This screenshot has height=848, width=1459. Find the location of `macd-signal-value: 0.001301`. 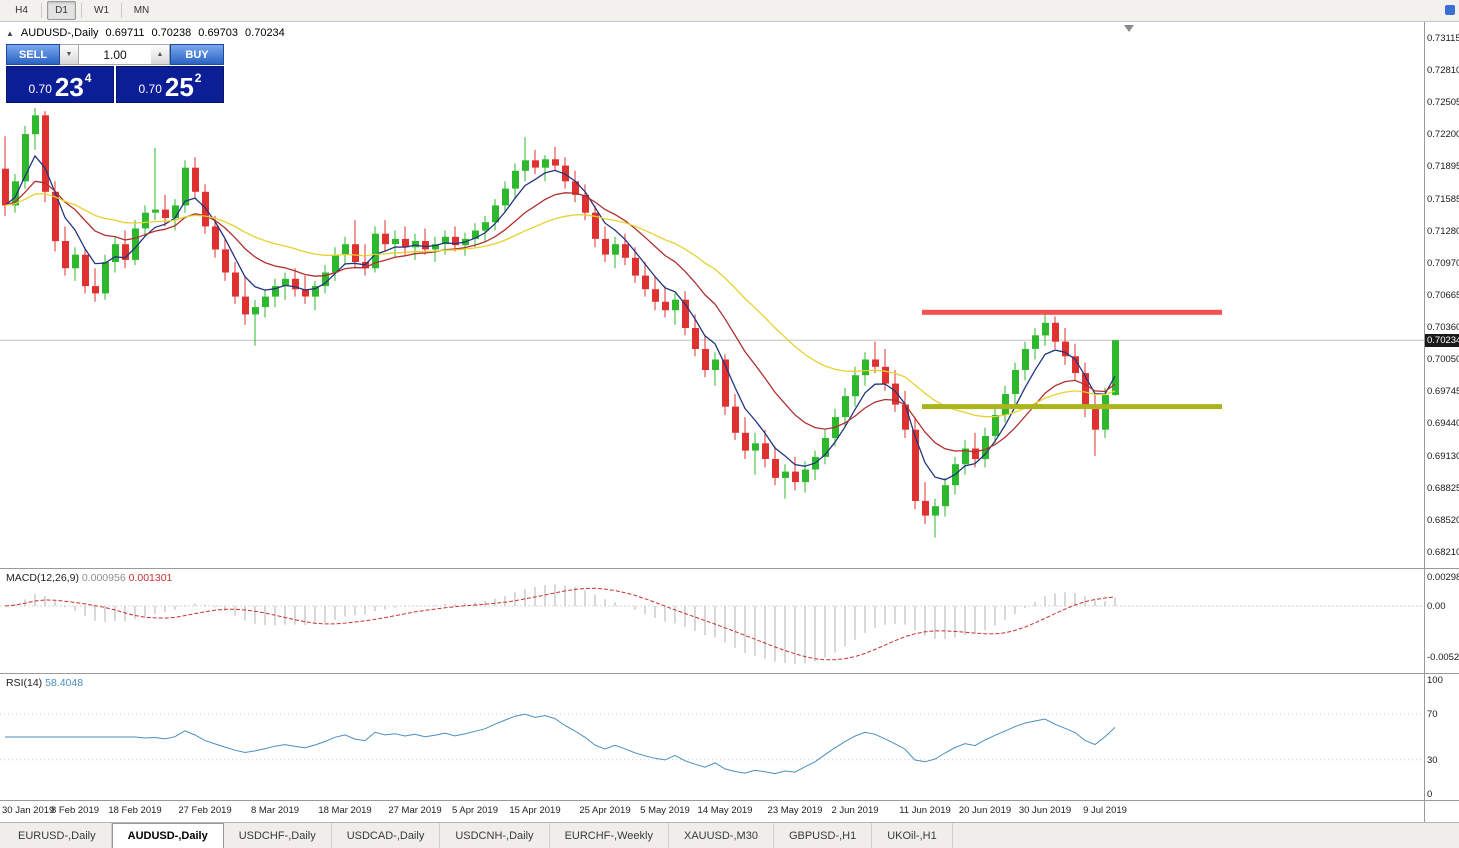

macd-signal-value: 0.001301 is located at coordinates (150, 578).